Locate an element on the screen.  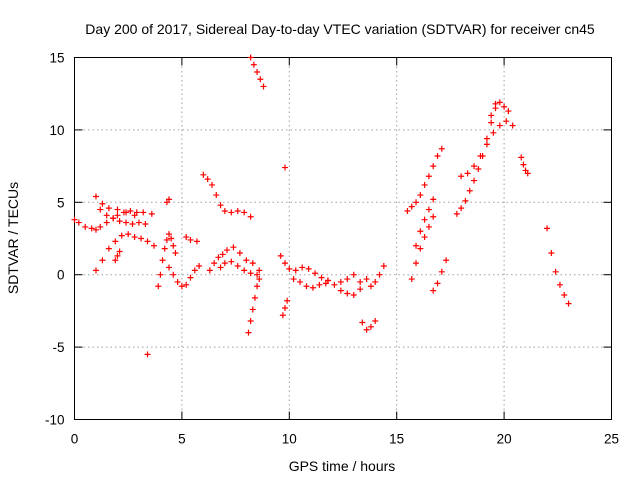
x-axis-label: GPS time / hours is located at coordinates (342, 466).